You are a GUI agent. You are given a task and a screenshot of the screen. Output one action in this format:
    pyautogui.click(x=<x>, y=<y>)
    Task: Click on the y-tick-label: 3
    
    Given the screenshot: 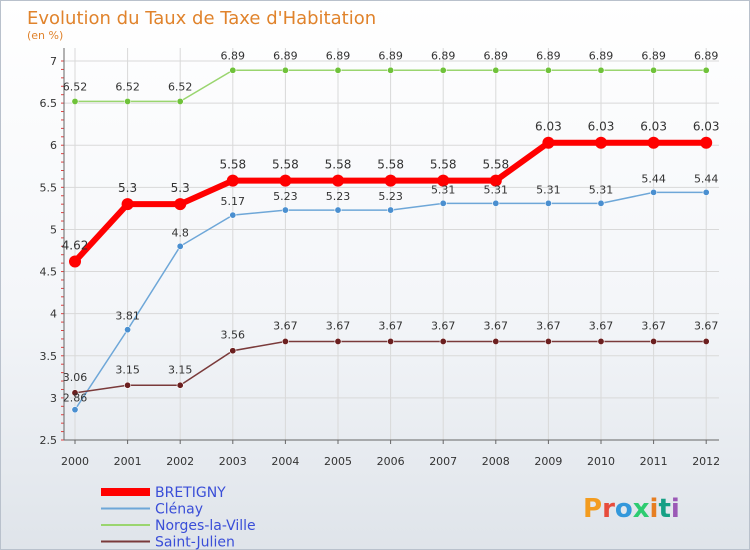 What is the action you would take?
    pyautogui.click(x=53, y=398)
    